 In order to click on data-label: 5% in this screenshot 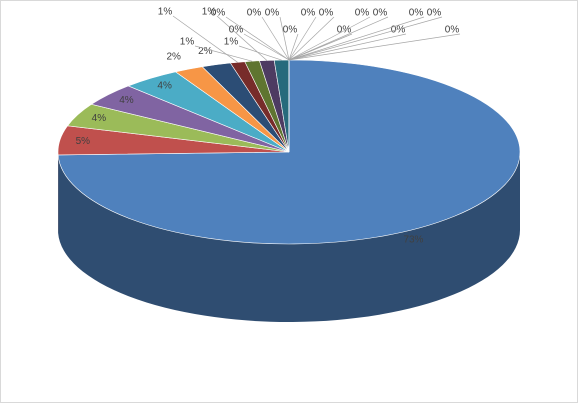, I will do `click(83, 141)`.